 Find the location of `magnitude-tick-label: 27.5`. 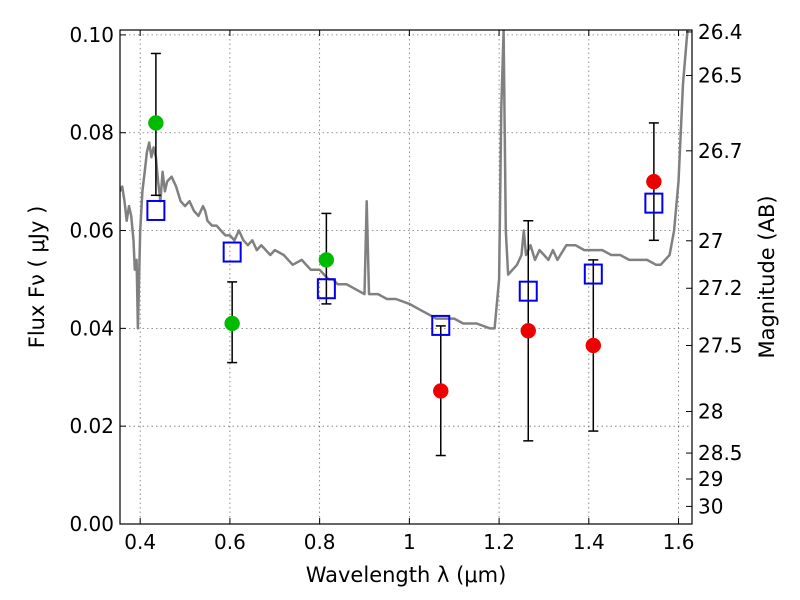

magnitude-tick-label: 27.5 is located at coordinates (720, 345).